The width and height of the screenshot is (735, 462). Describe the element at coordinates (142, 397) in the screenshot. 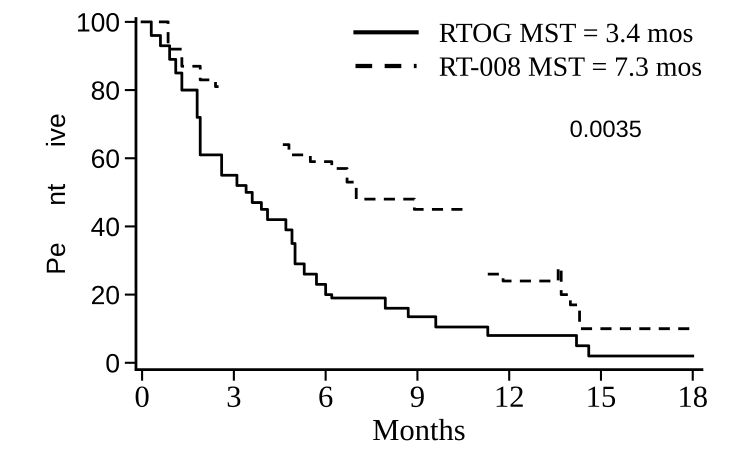

I see `x-tick-label: 0` at that location.